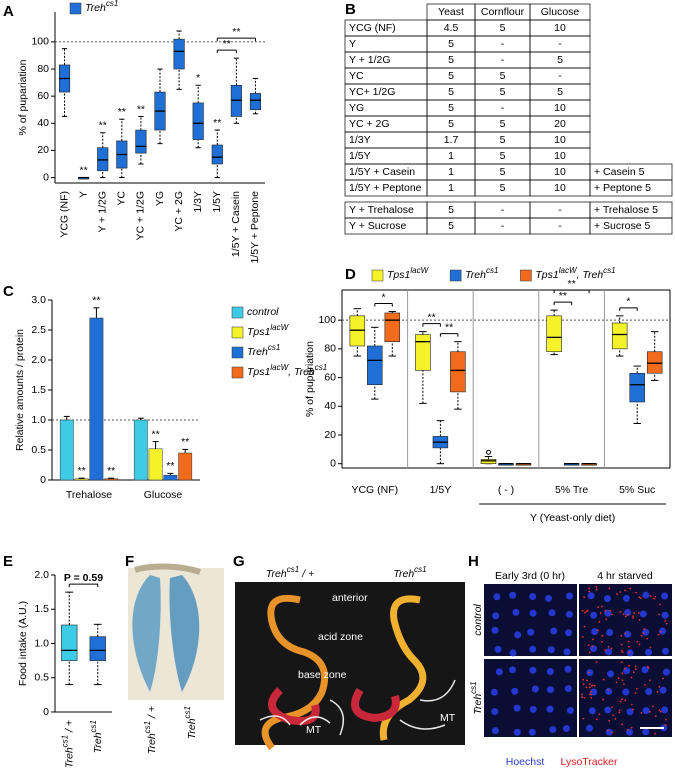 The image size is (675, 770). I want to click on table-text: -, so click(503, 210).